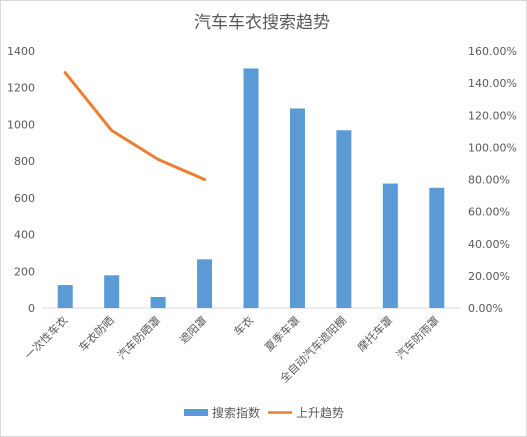  I want to click on y-left-tick-label: 1400, so click(21, 51).